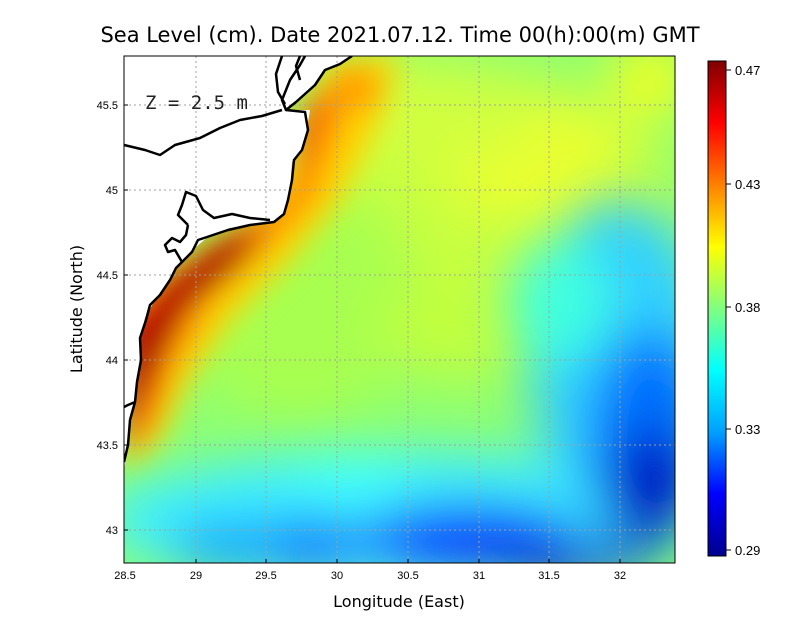 This screenshot has height=618, width=800. I want to click on y-axis-label: Latitude (North), so click(76, 309).